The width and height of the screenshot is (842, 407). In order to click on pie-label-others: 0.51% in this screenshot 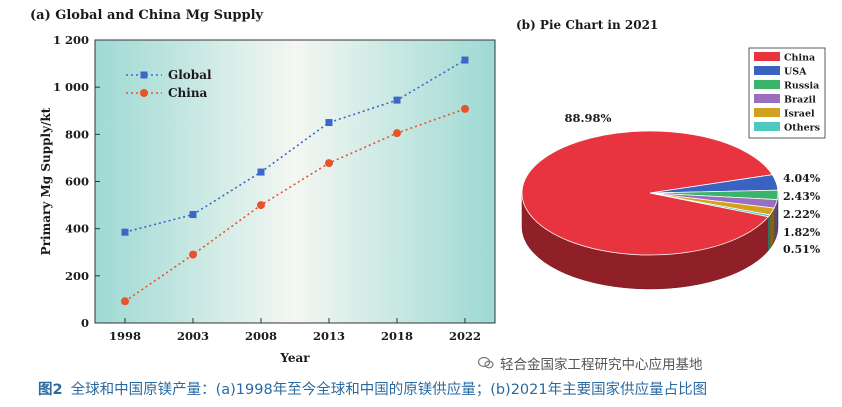, I will do `click(802, 249)`.